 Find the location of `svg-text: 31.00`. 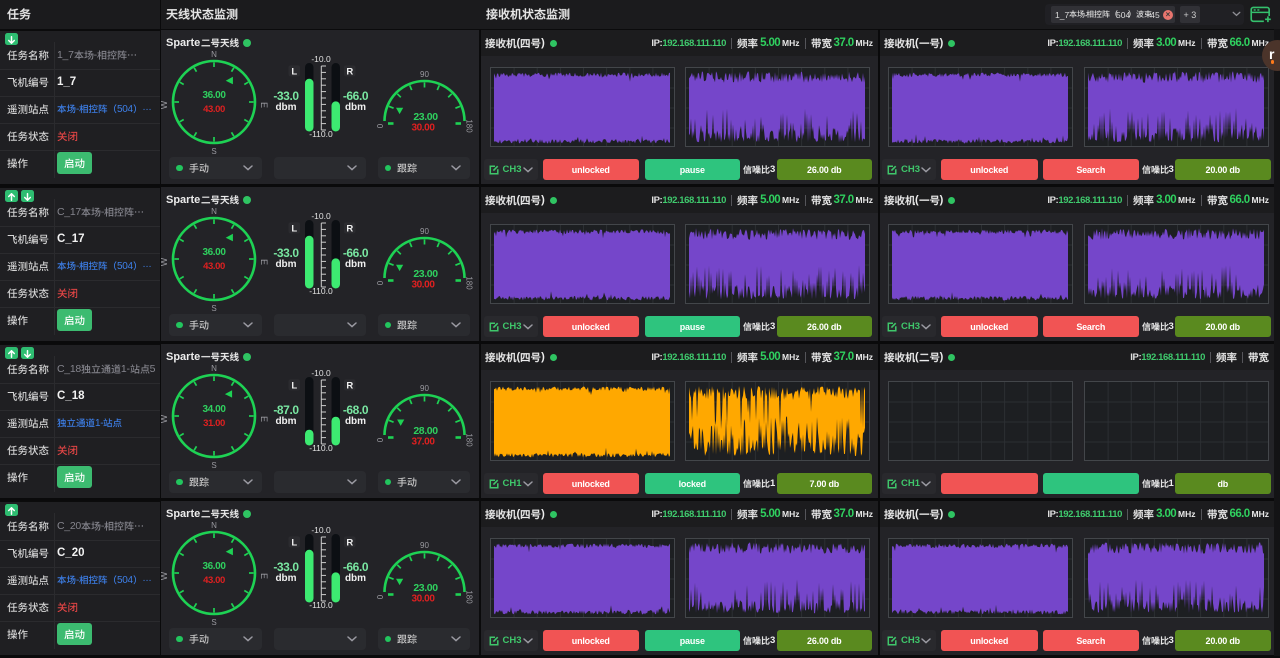

svg-text: 31.00 is located at coordinates (214, 423).